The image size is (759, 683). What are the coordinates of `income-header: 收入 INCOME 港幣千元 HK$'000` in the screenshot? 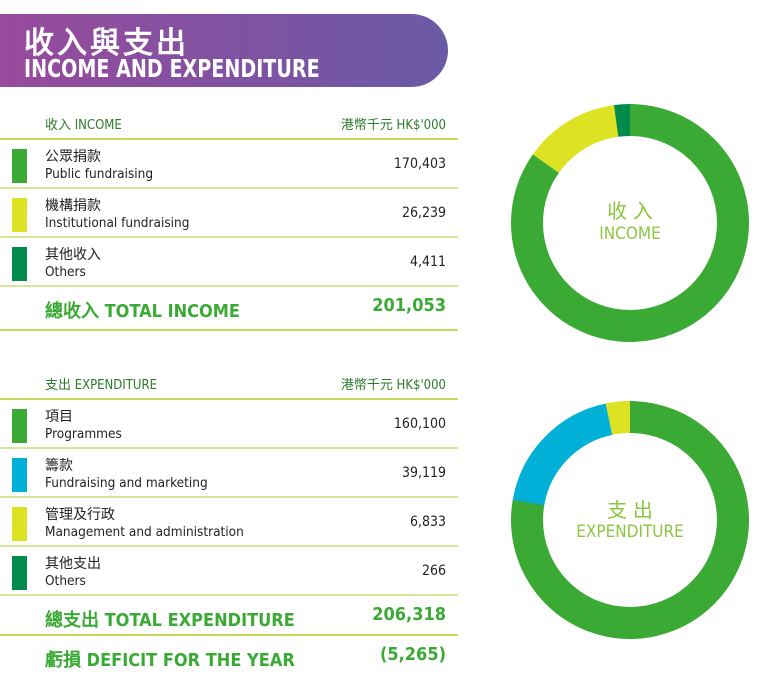 It's located at (229, 119).